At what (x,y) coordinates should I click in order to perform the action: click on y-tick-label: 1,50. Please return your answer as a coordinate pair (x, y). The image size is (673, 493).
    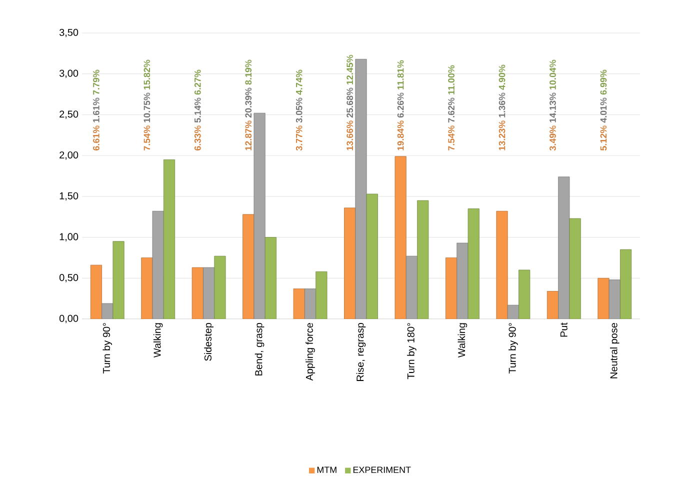
    Looking at the image, I should click on (69, 196).